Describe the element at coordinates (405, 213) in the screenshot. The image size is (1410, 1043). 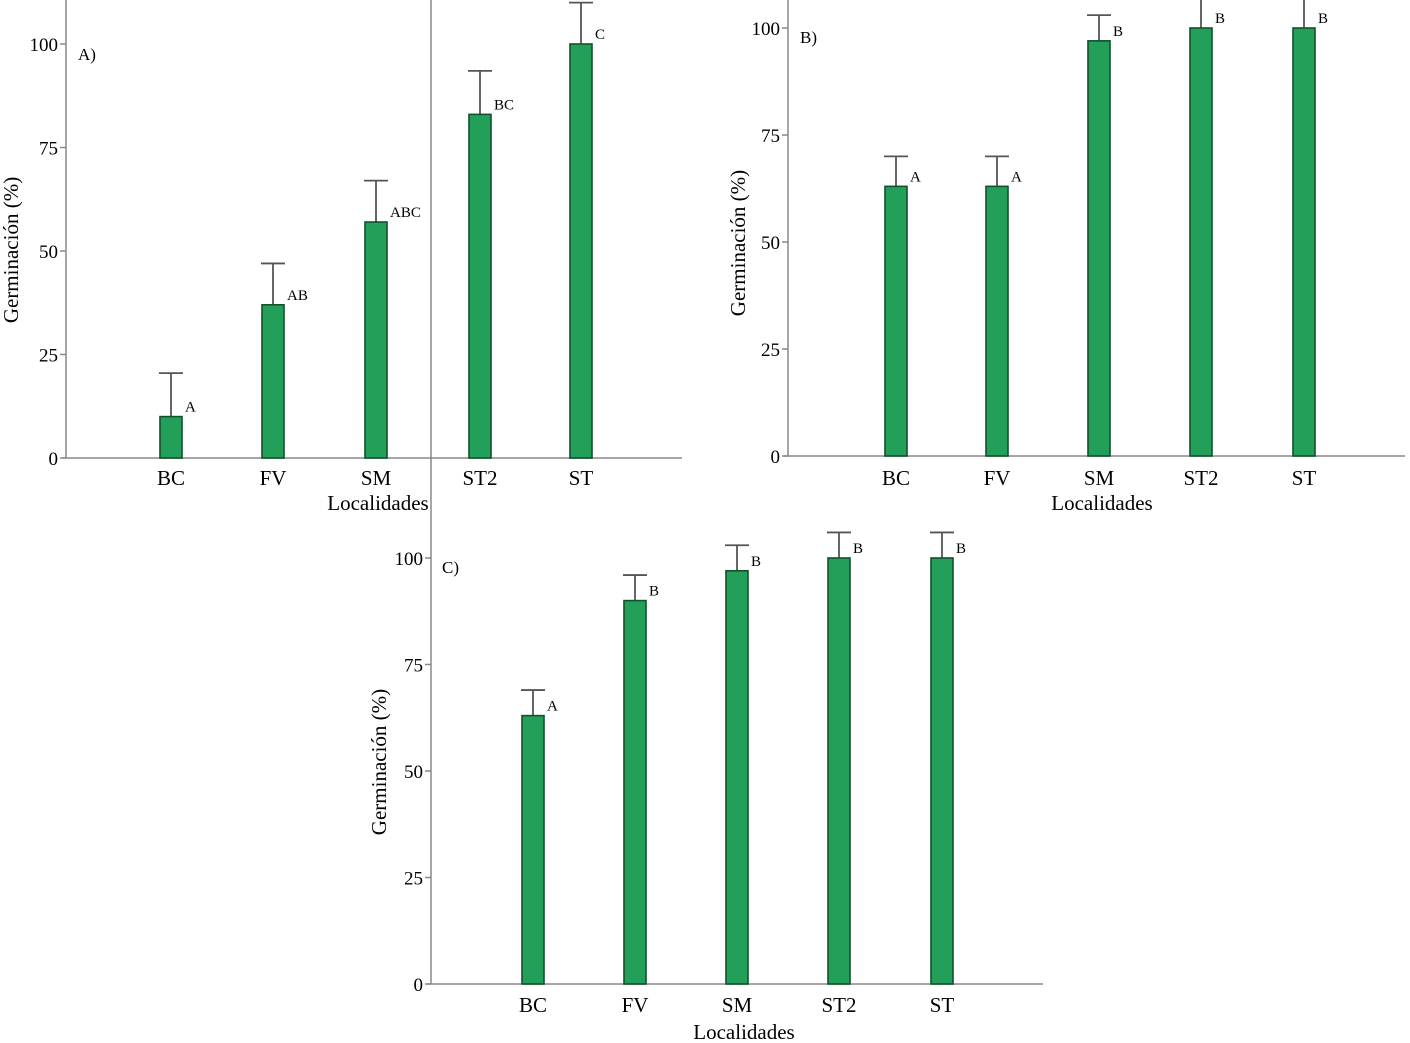
I see `significance-label: ABC` at that location.